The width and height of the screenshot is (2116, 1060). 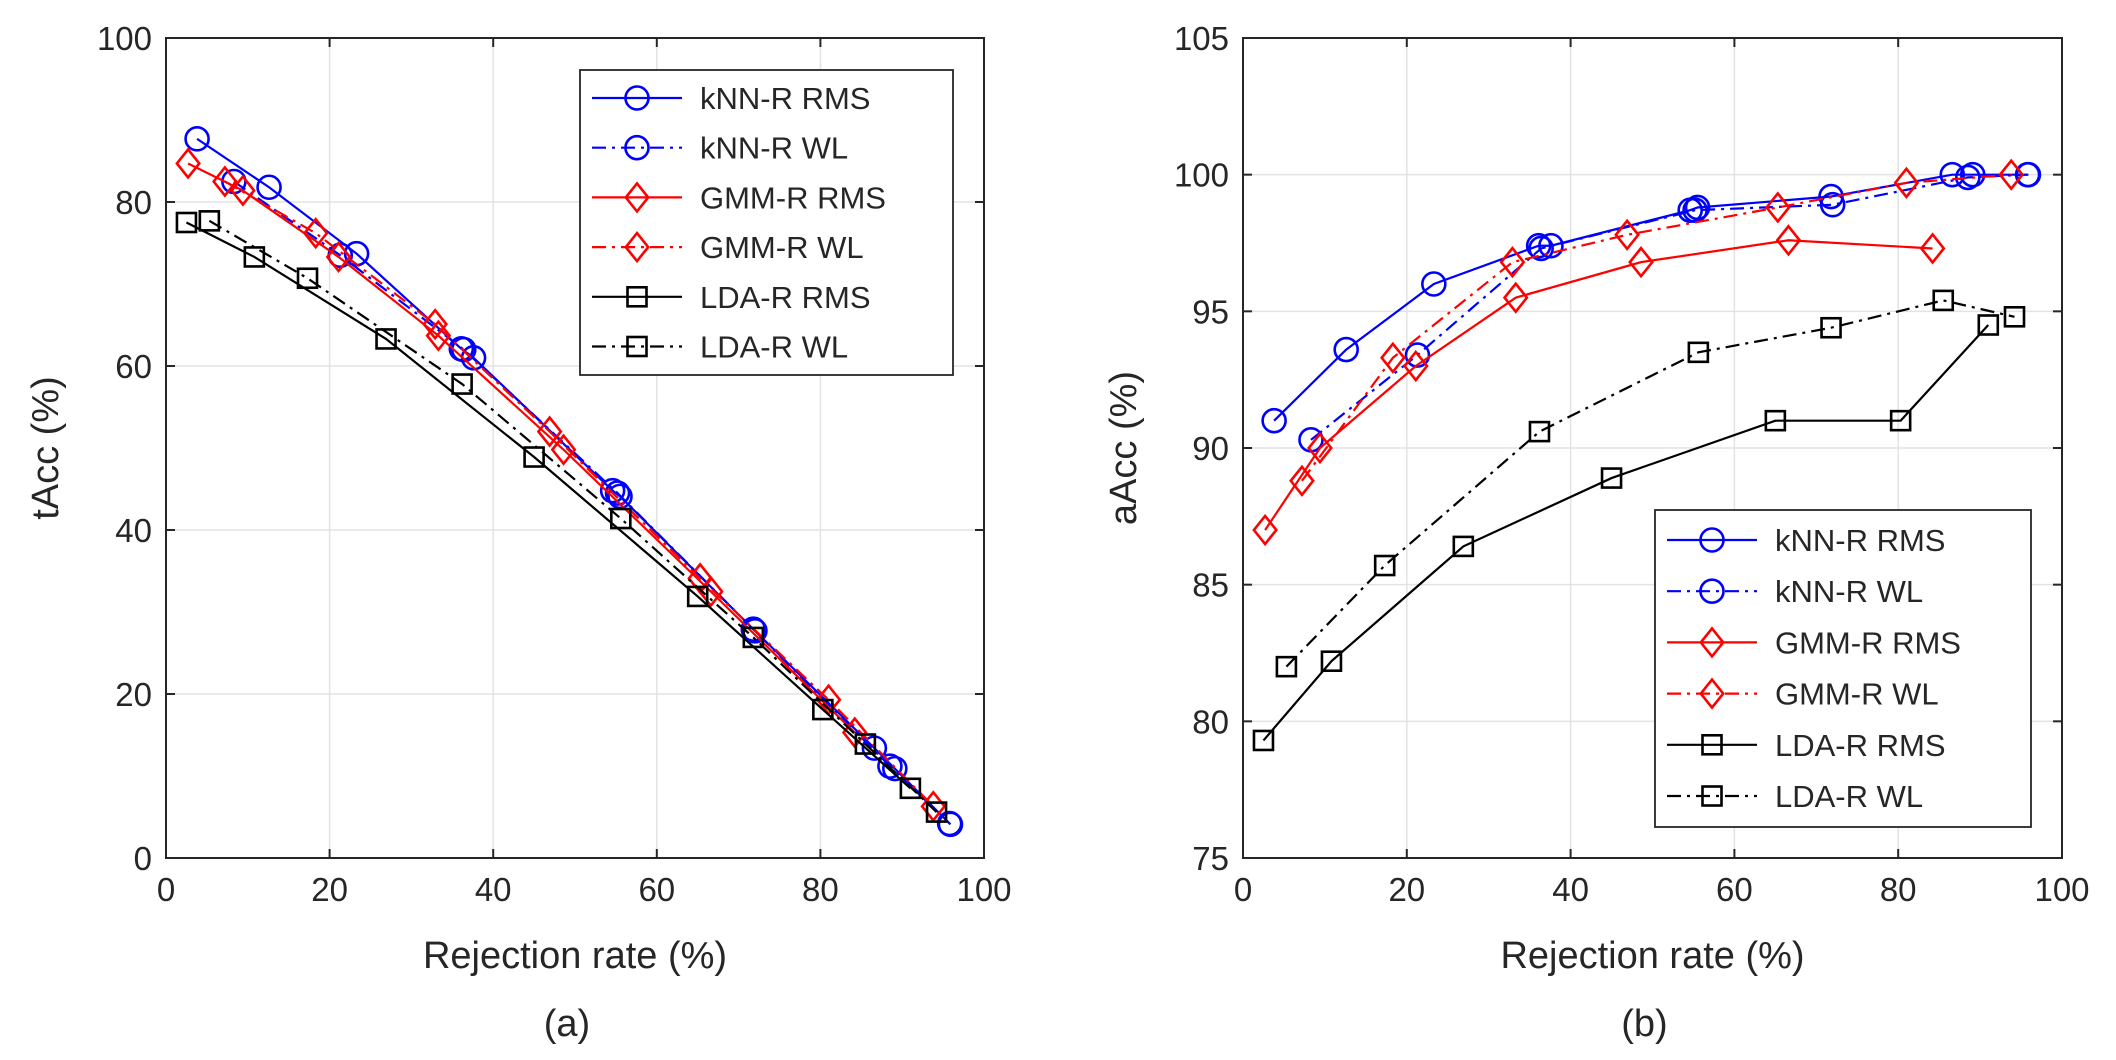 What do you see at coordinates (1849, 591) in the screenshot?
I see `legend-label: kNN-R WL` at bounding box center [1849, 591].